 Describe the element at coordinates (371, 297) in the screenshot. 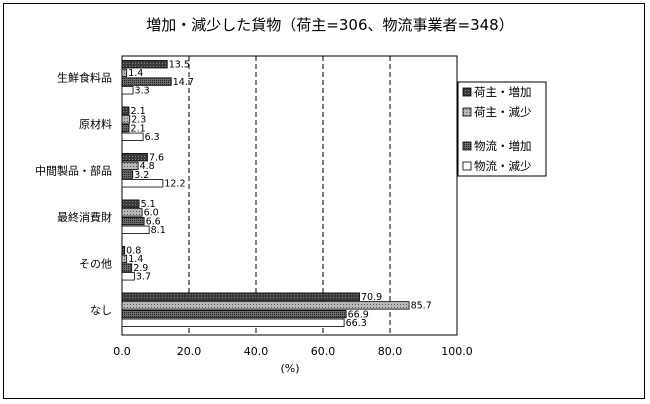

I see `data-label: 70.9` at that location.